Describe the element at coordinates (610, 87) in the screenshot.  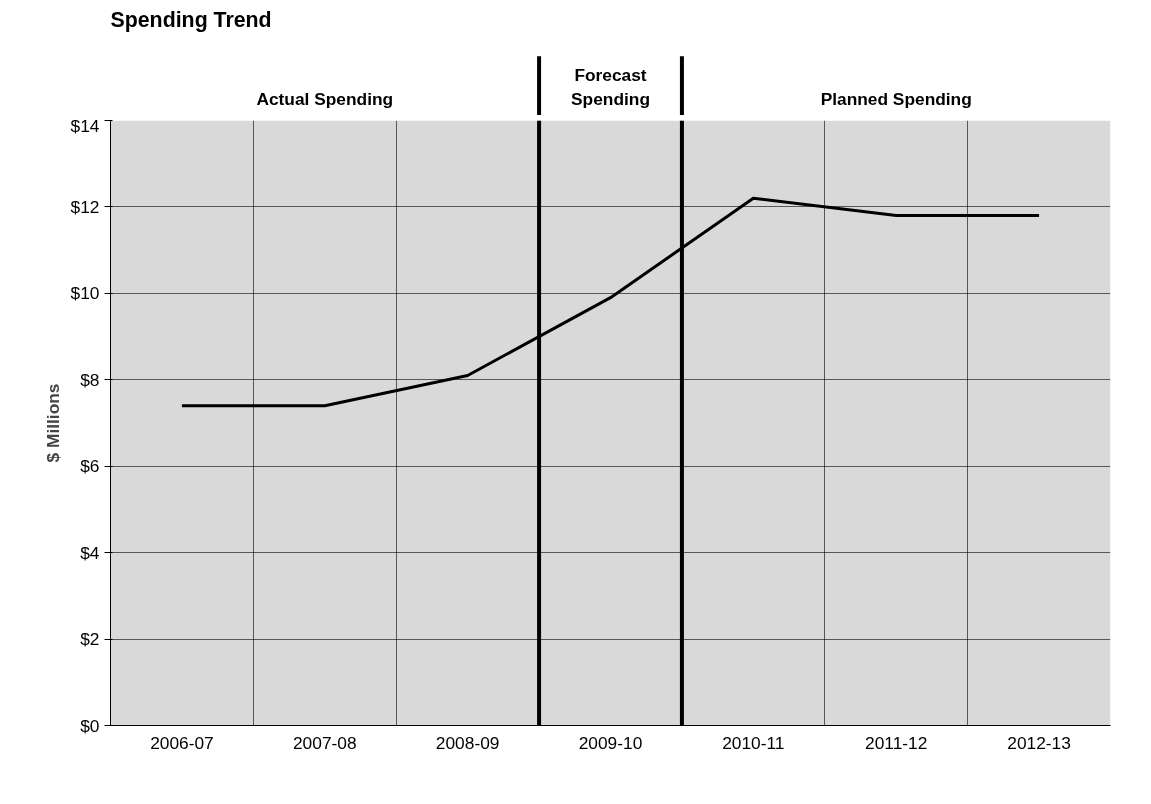
I see `band-label: Forecast Spending` at that location.